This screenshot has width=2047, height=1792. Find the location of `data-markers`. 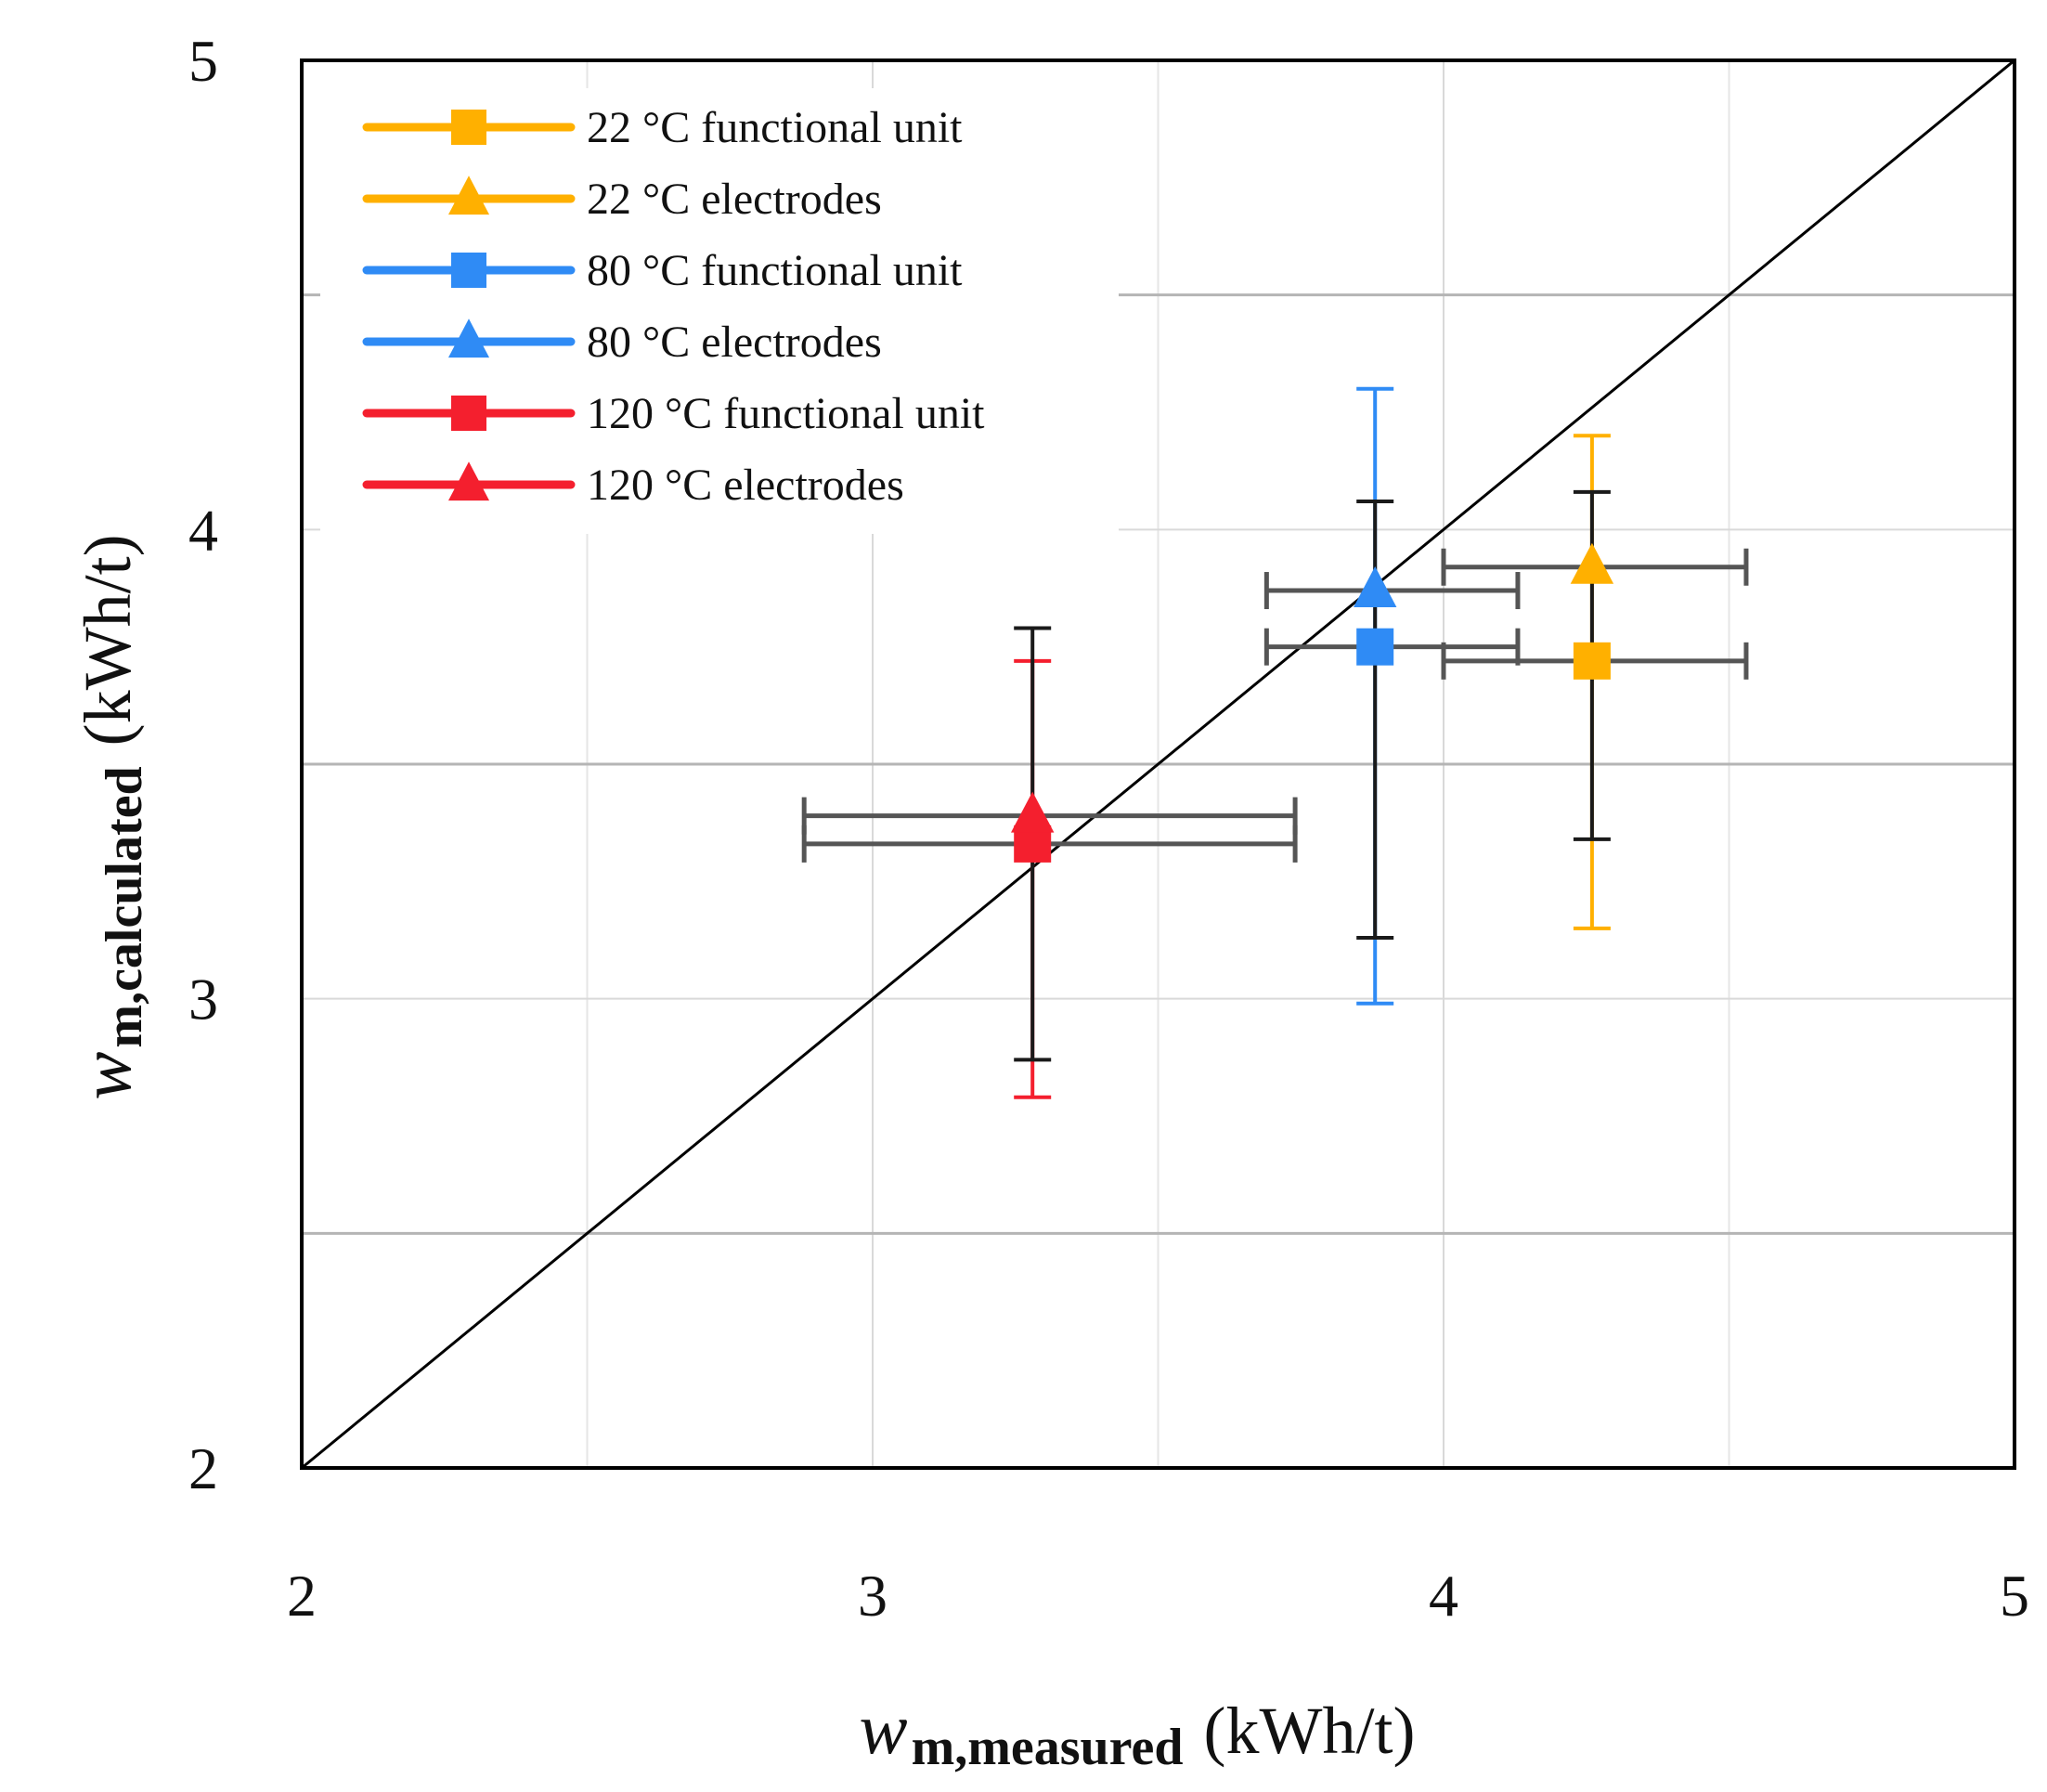

data-markers is located at coordinates (1312, 702).